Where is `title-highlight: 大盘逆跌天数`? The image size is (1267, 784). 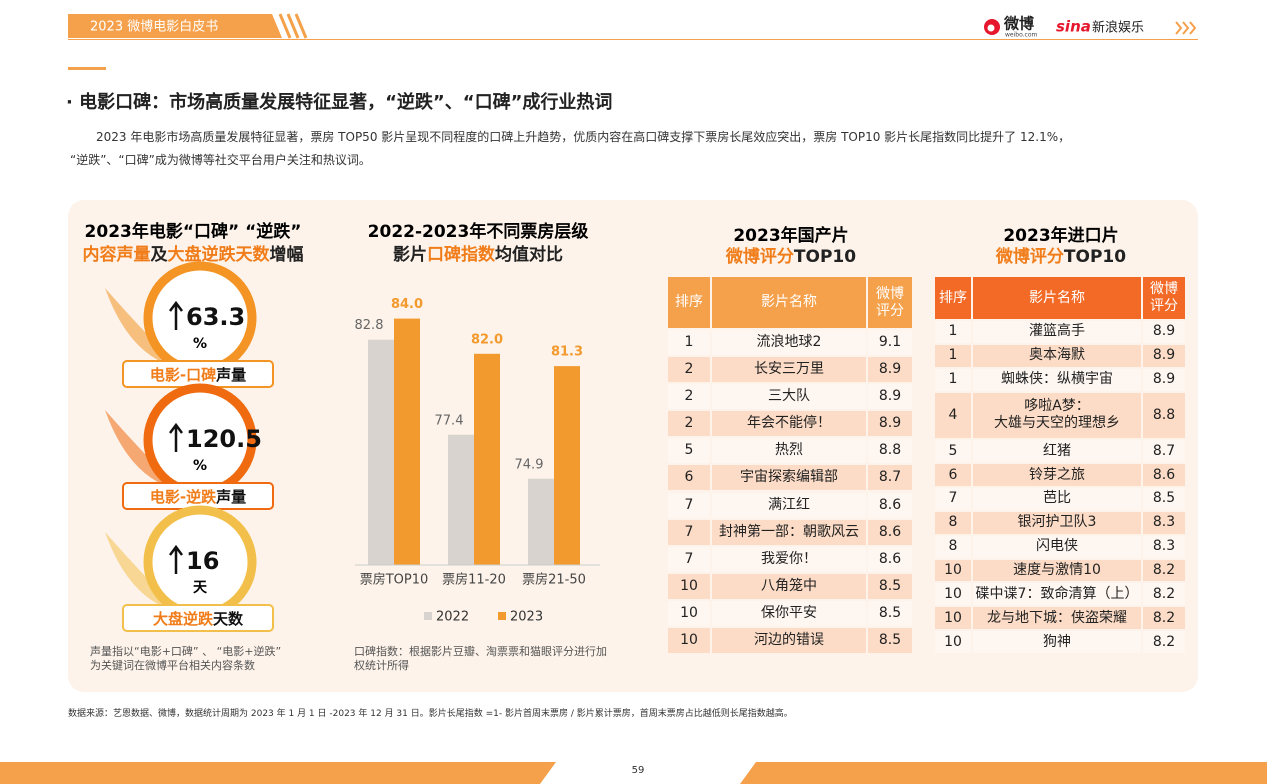 title-highlight: 大盘逆跌天数 is located at coordinates (219, 254).